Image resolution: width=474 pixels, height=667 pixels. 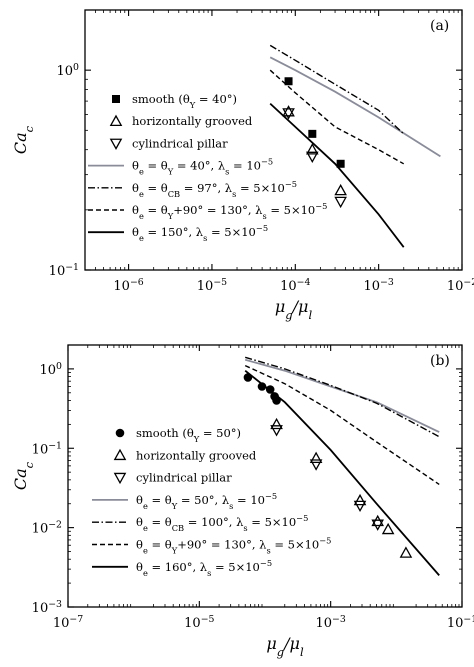 I want to click on legend-entry: θe​ = θCB​ = 100°, λs​ = 5×10−5​, so click(x=222, y=523).